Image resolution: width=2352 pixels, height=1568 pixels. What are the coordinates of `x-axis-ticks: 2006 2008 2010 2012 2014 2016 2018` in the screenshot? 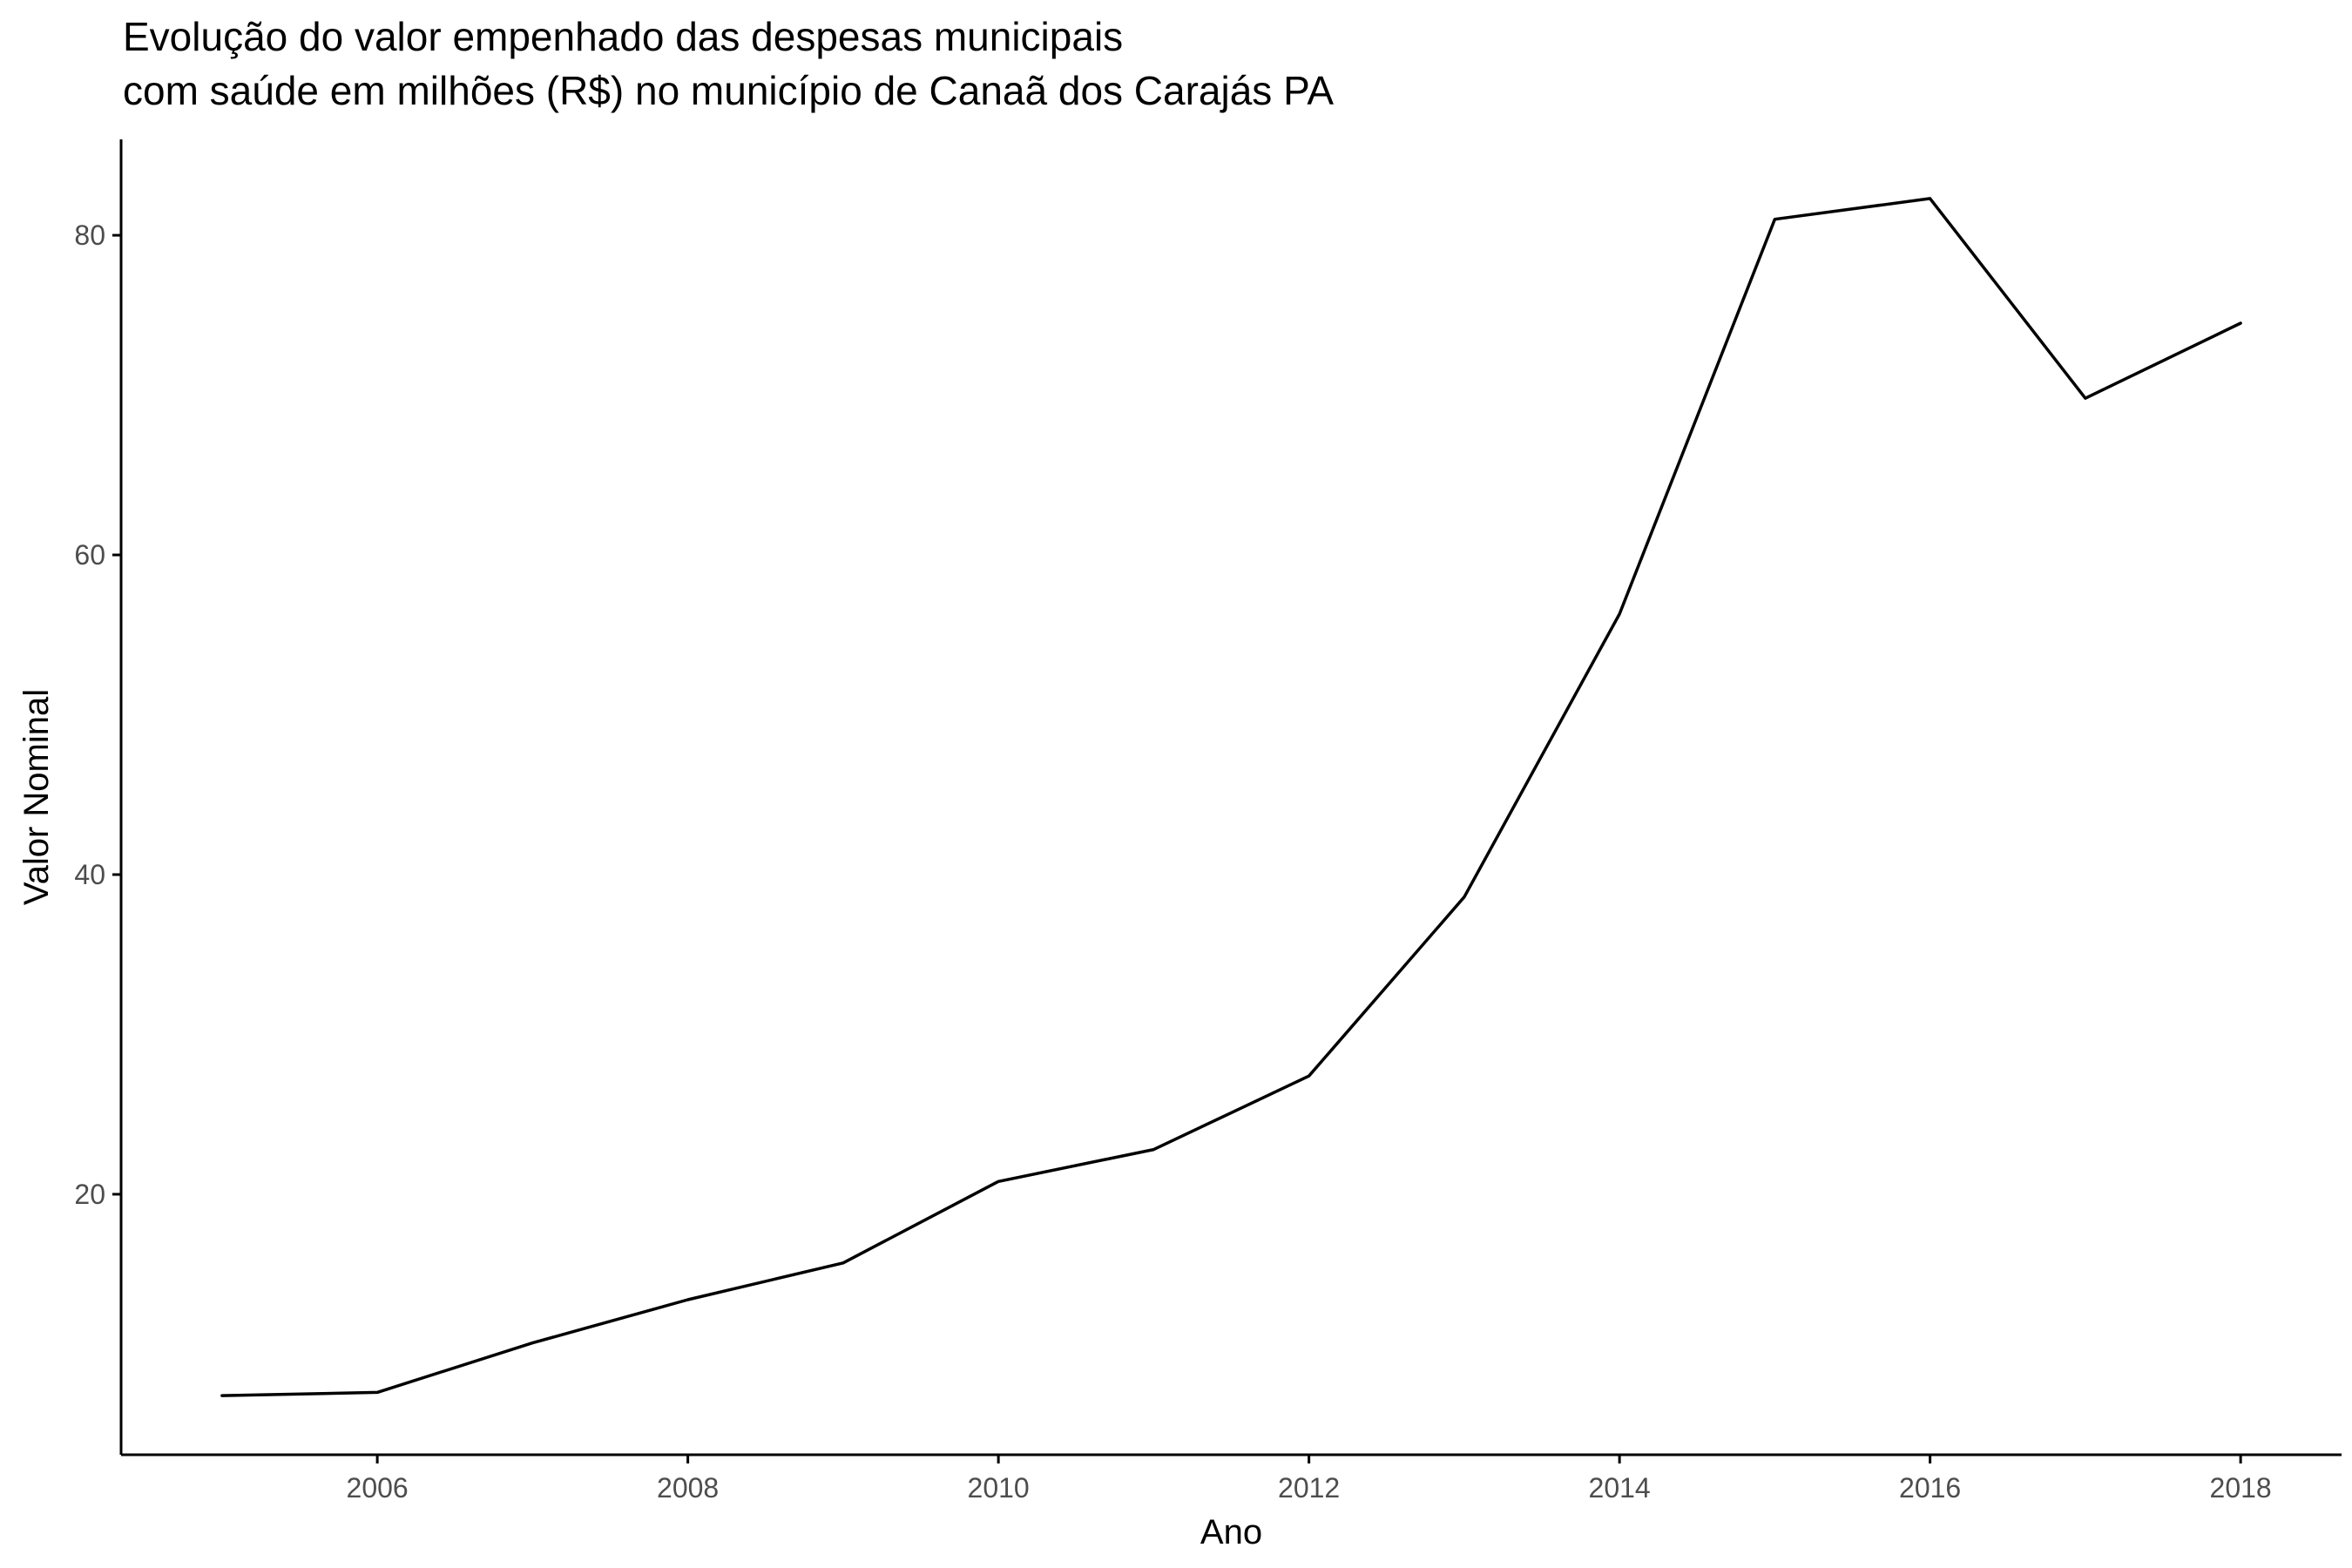 It's located at (1310, 1479).